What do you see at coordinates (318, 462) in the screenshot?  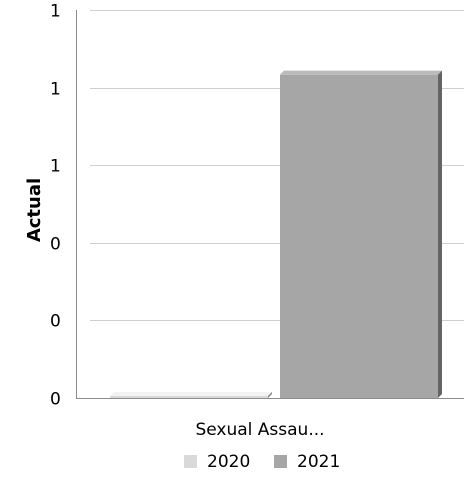 I see `legend-label: 2021` at bounding box center [318, 462].